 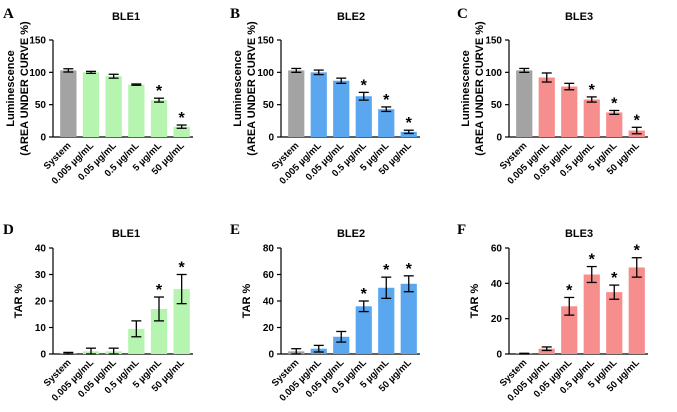 What do you see at coordinates (235, 14) in the screenshot?
I see `panel-letter: B` at bounding box center [235, 14].